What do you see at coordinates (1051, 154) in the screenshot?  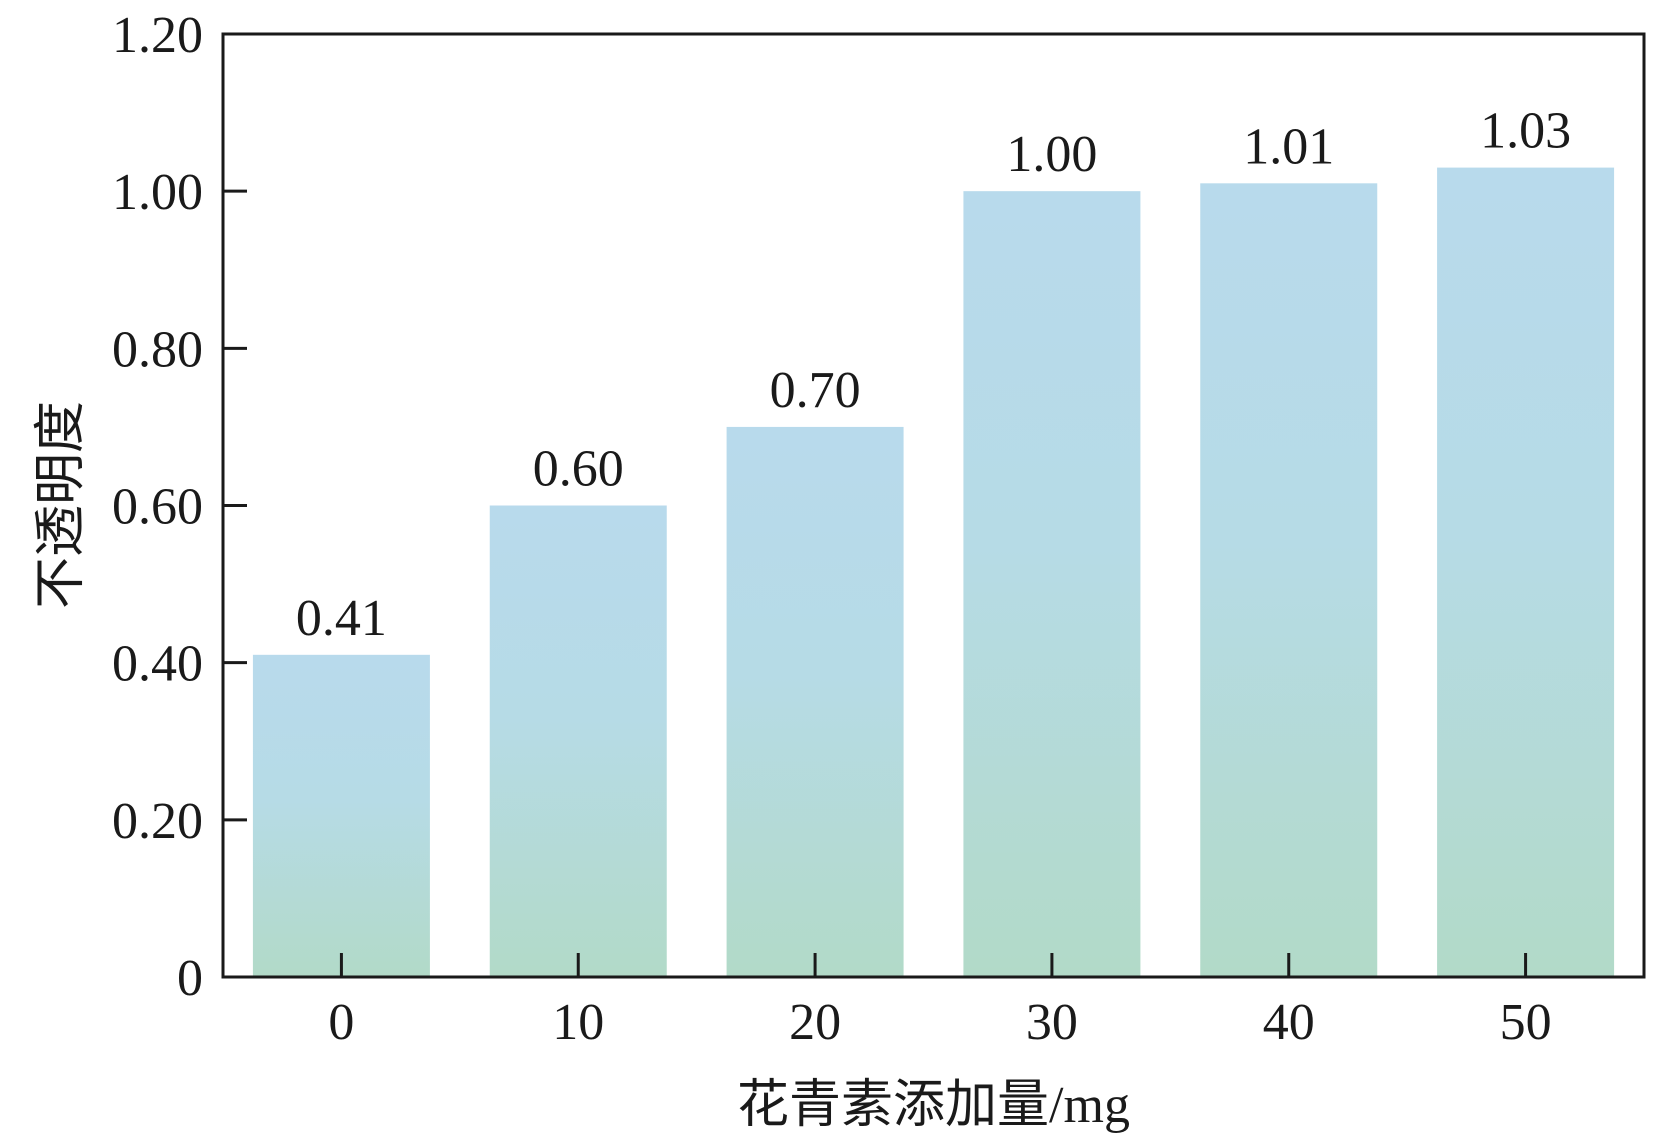 I see `data-label-30: 1.00` at bounding box center [1051, 154].